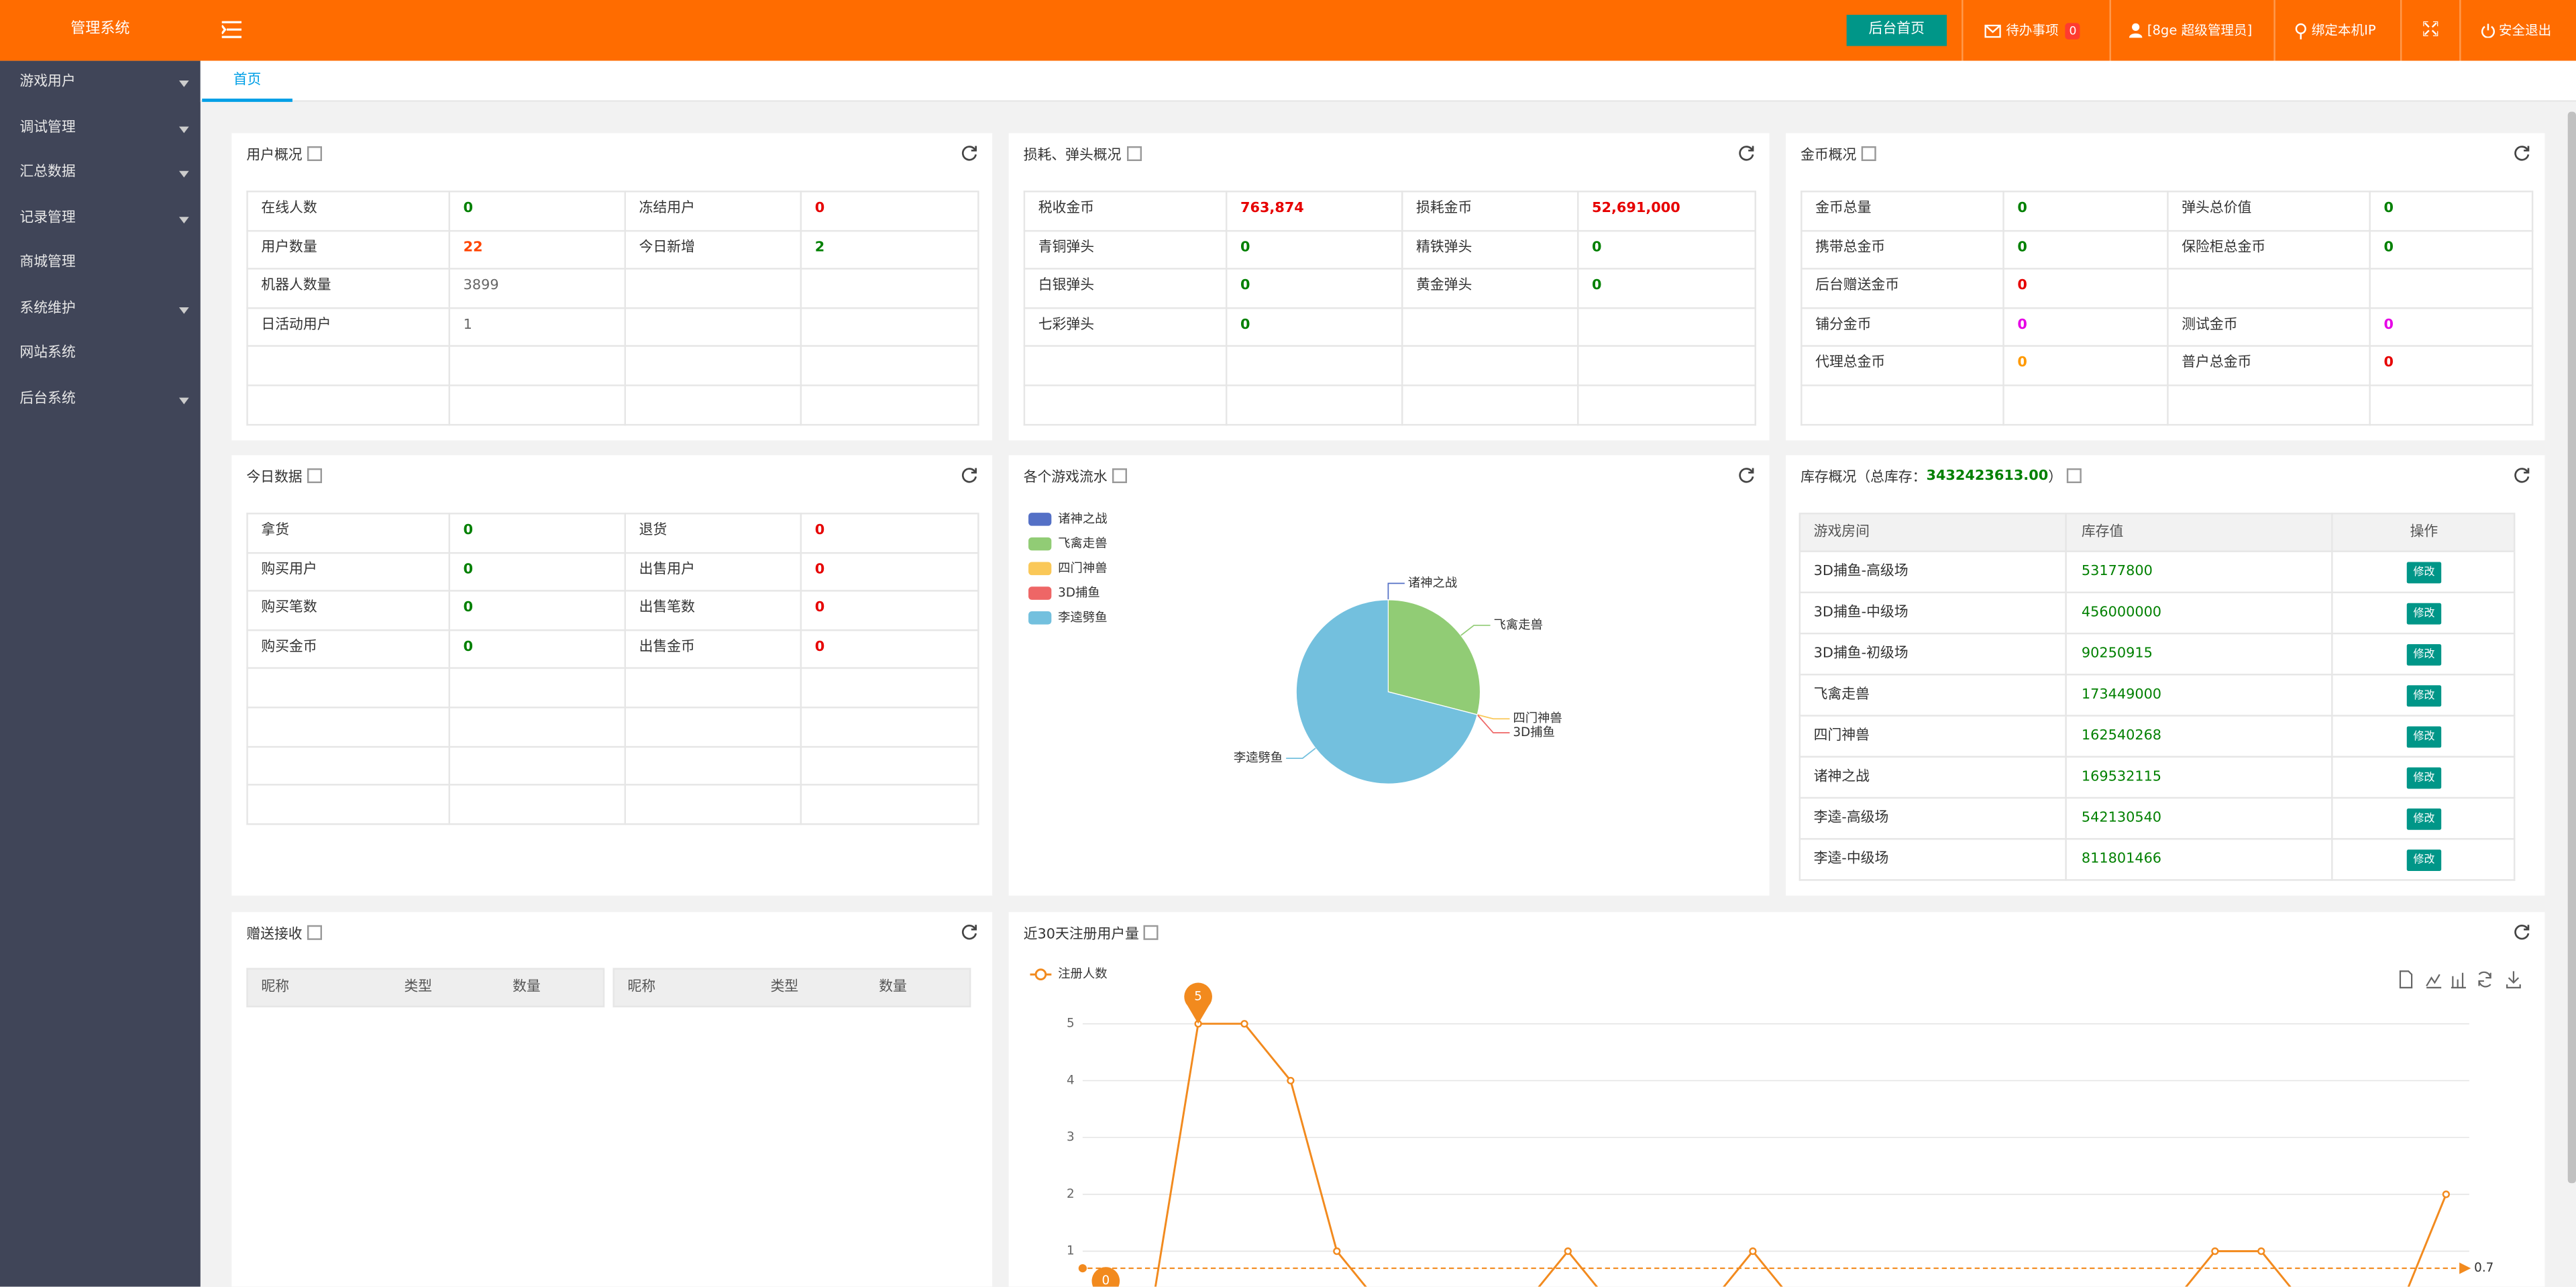 The width and height of the screenshot is (2576, 1287). I want to click on logout-item: 安全退出, so click(2516, 30).